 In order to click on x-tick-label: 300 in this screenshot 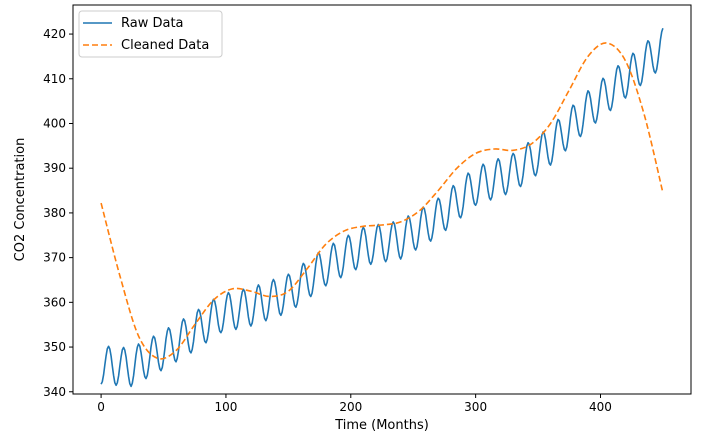, I will do `click(475, 407)`.